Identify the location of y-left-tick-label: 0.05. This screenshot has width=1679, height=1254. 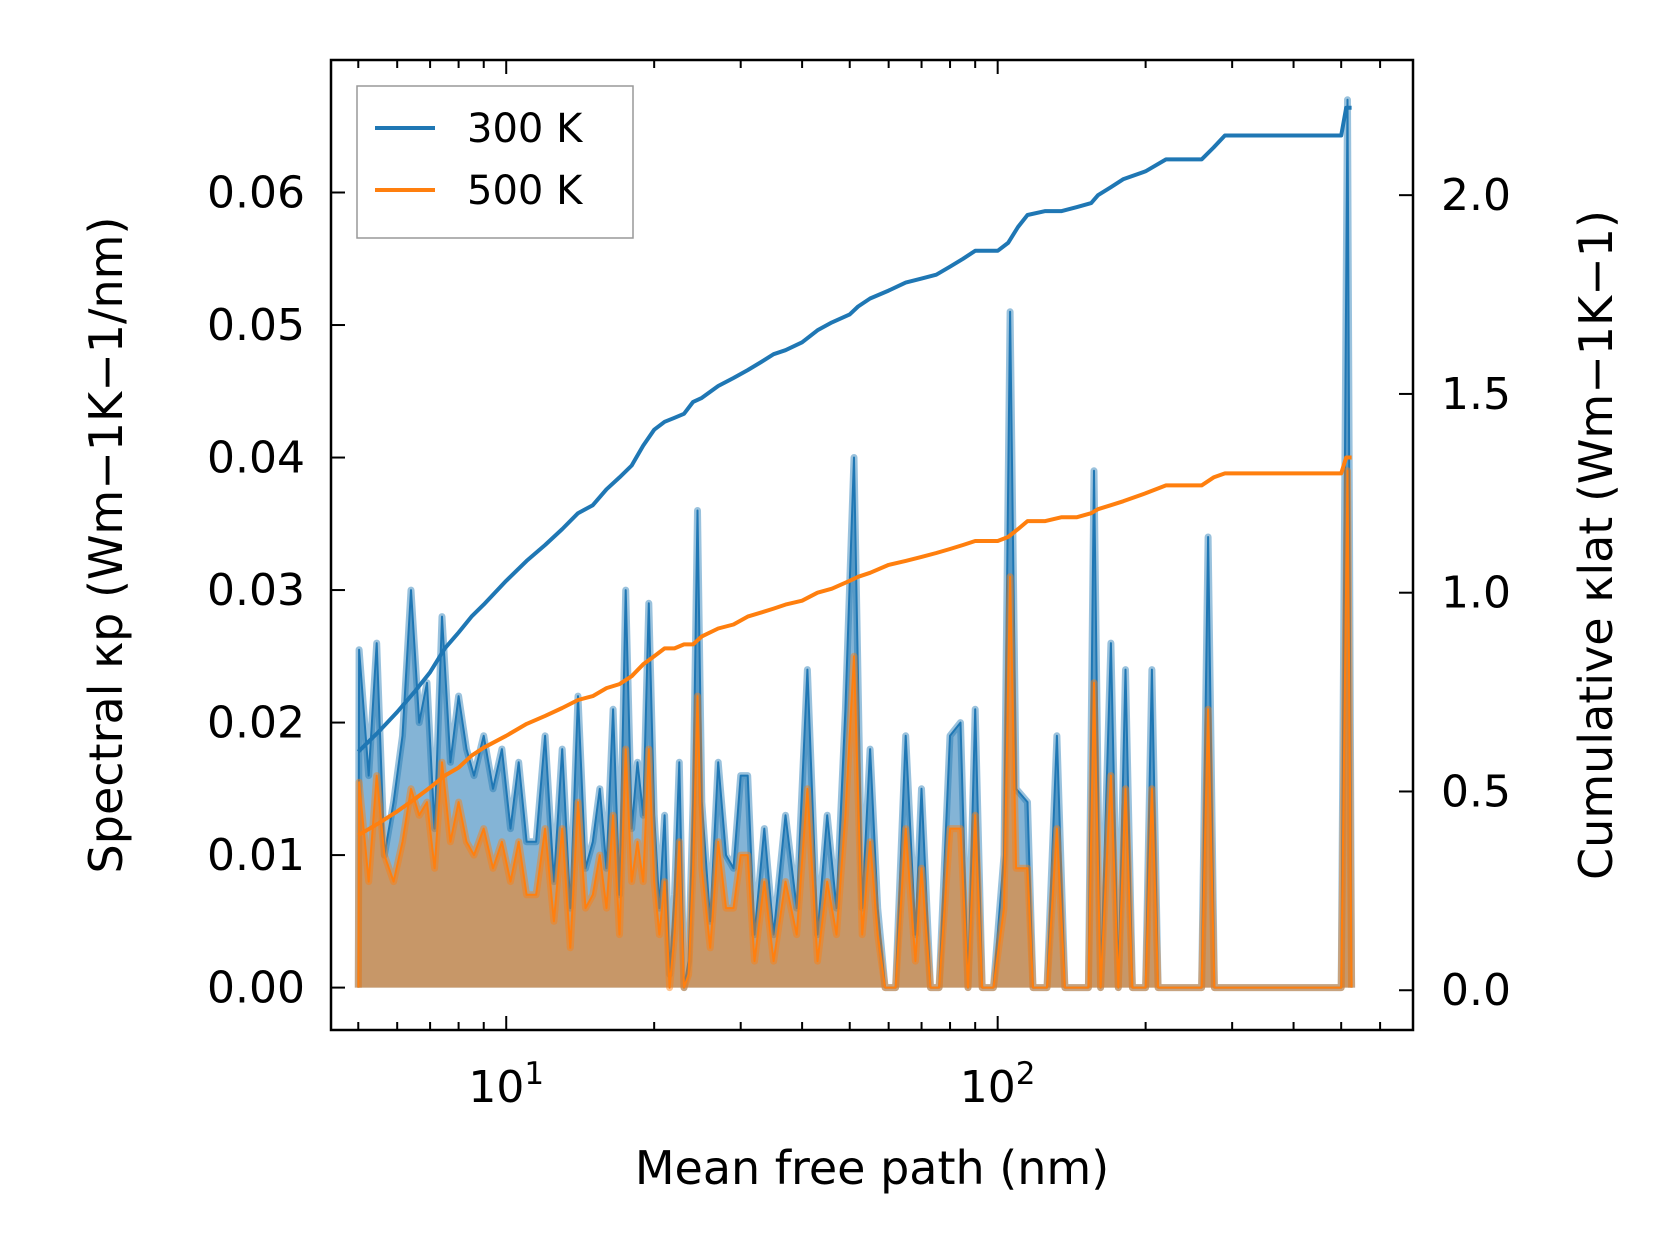
(256, 325).